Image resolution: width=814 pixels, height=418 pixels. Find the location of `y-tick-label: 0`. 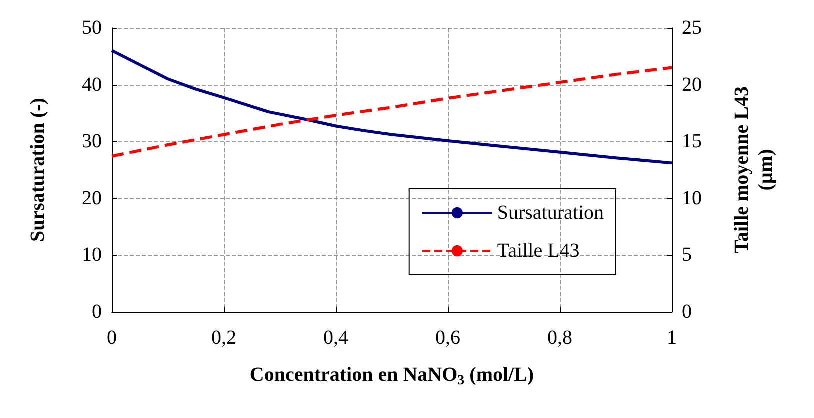

y-tick-label: 0 is located at coordinates (97, 312).